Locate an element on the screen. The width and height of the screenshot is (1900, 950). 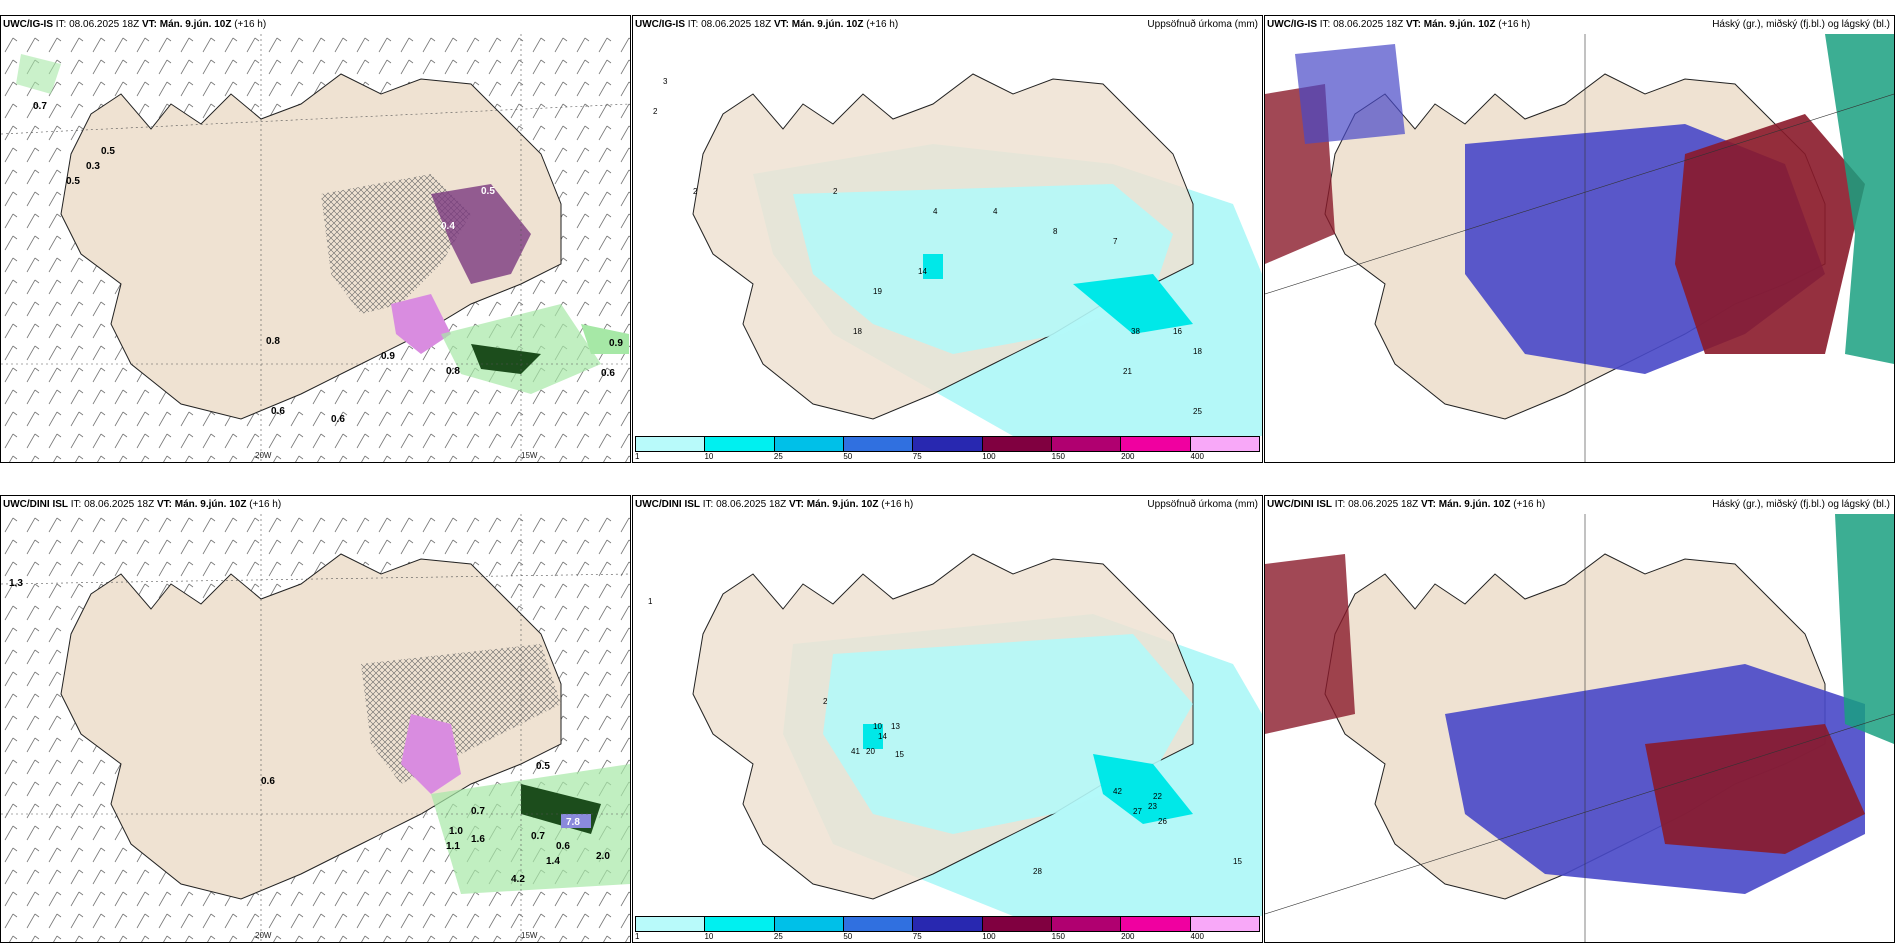
value-label: 1.6 is located at coordinates (478, 839).